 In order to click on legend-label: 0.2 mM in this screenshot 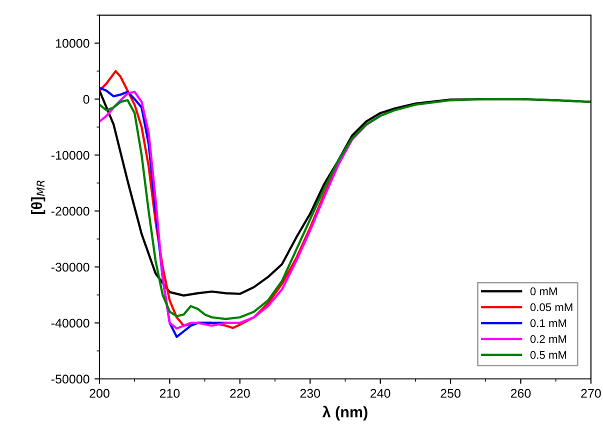, I will do `click(548, 339)`.